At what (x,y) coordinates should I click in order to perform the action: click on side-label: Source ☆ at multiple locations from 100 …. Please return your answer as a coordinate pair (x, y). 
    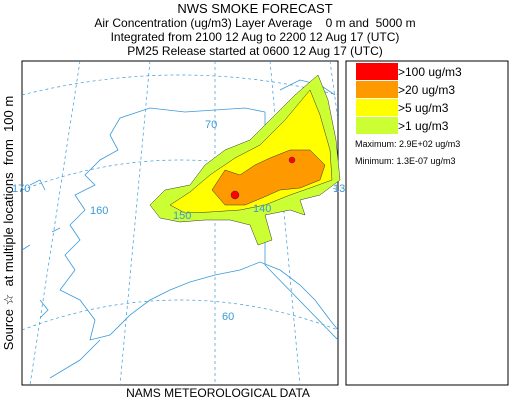
    Looking at the image, I should click on (8, 223).